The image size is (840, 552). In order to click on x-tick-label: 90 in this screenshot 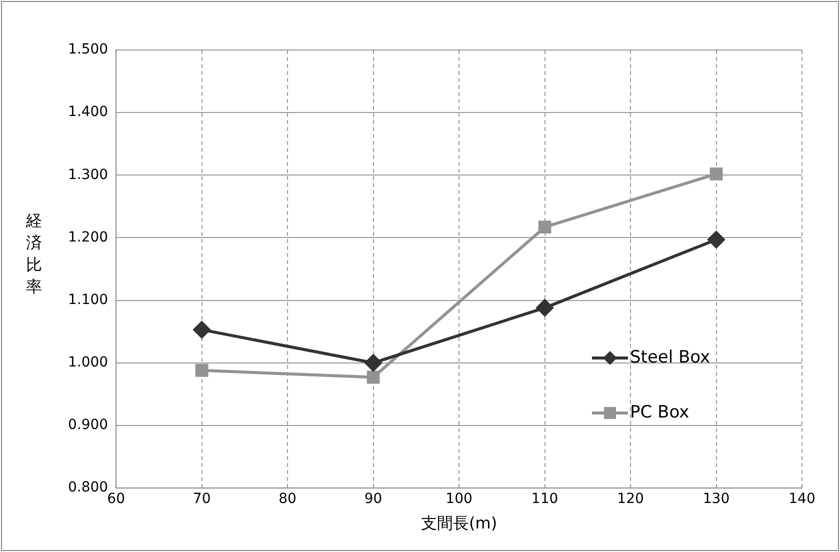, I will do `click(373, 499)`.